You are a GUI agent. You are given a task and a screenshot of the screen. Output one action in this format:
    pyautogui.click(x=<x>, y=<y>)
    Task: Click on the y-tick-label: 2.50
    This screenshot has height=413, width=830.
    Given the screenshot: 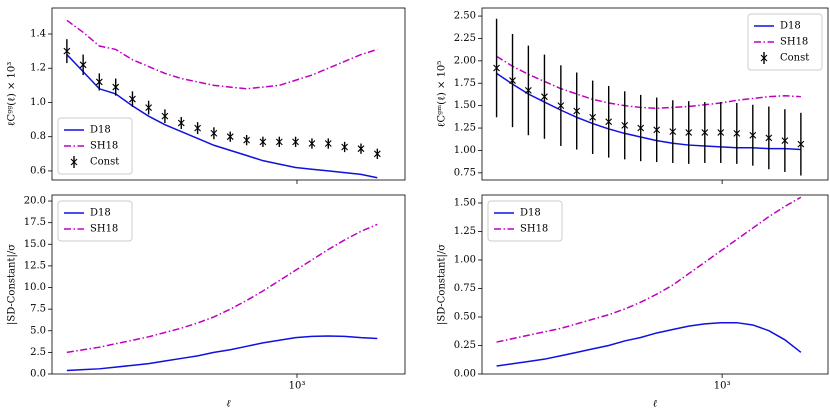 What is the action you would take?
    pyautogui.click(x=465, y=16)
    